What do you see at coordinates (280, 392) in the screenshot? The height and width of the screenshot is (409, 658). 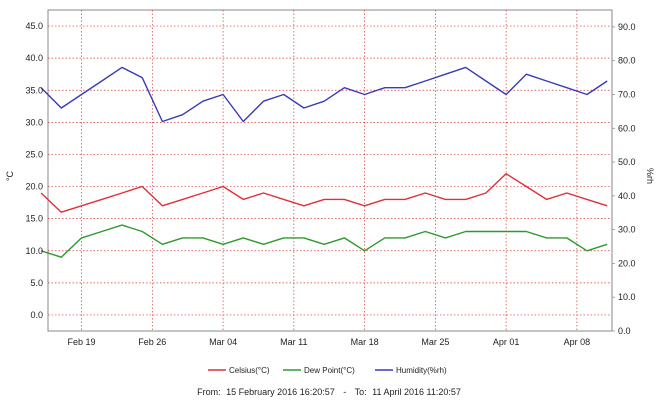 I see `from-value: 15 February 2016 16:20:57` at bounding box center [280, 392].